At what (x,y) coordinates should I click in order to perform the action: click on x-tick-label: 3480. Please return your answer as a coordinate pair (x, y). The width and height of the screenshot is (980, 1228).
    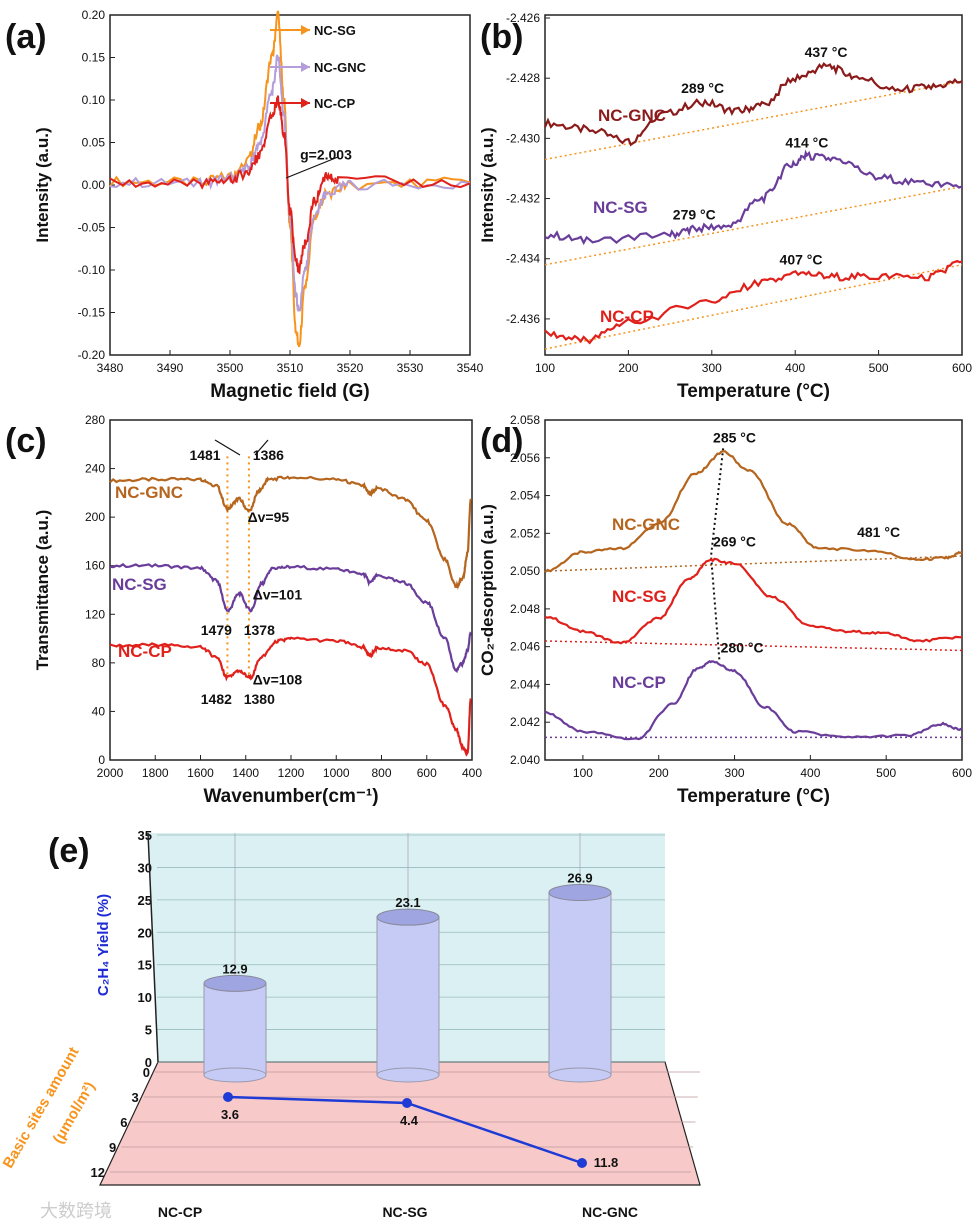
    Looking at the image, I should click on (110, 368).